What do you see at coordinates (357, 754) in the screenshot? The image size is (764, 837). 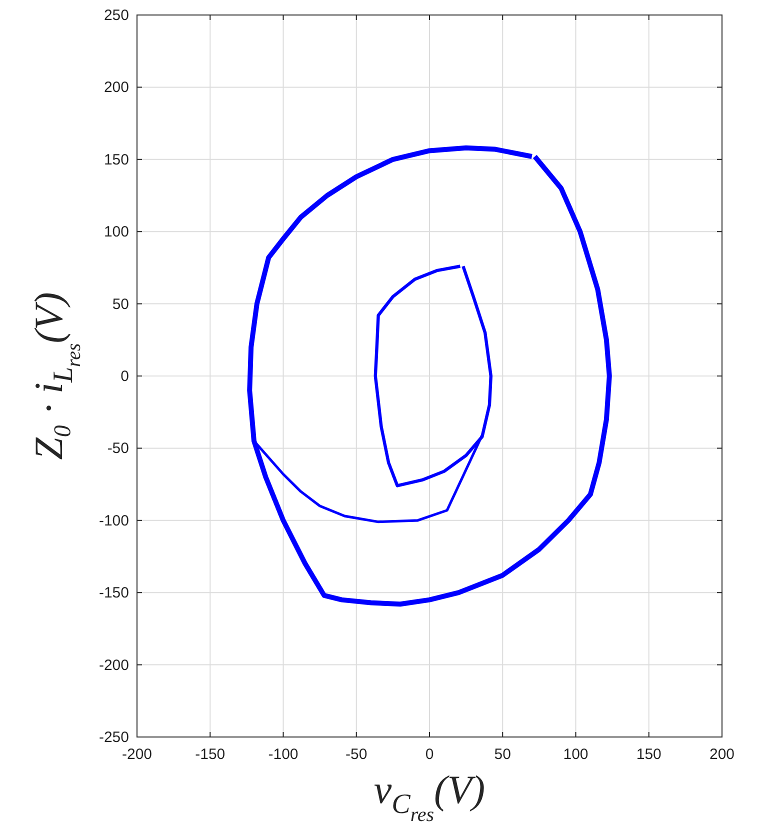 I see `x-tick-label: -50` at bounding box center [357, 754].